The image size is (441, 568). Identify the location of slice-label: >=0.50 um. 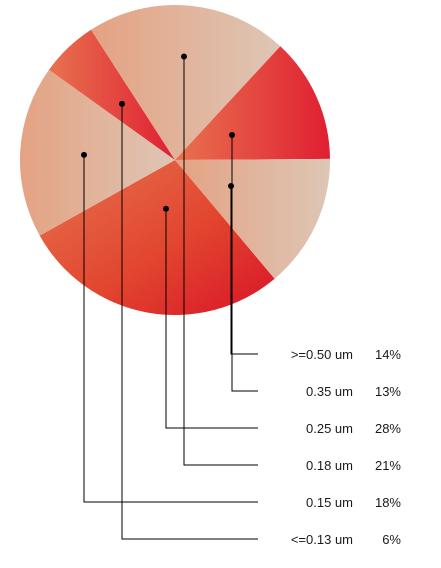
(322, 354).